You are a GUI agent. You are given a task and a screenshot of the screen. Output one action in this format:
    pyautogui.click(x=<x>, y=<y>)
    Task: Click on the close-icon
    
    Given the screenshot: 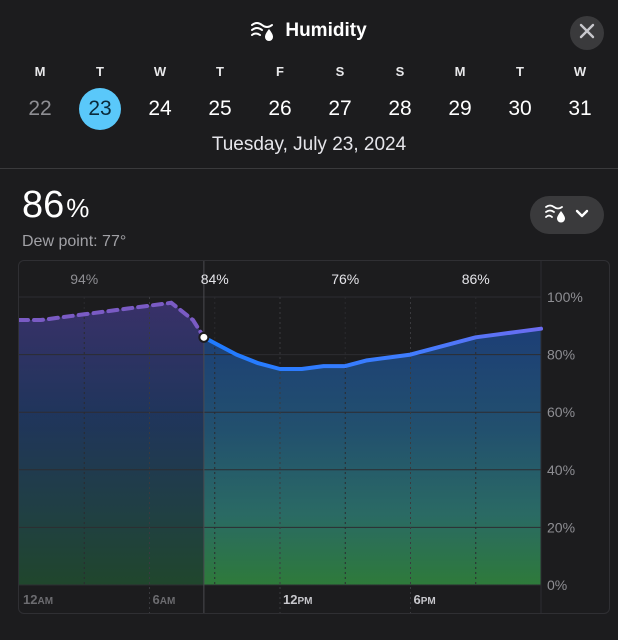 What is the action you would take?
    pyautogui.click(x=587, y=33)
    